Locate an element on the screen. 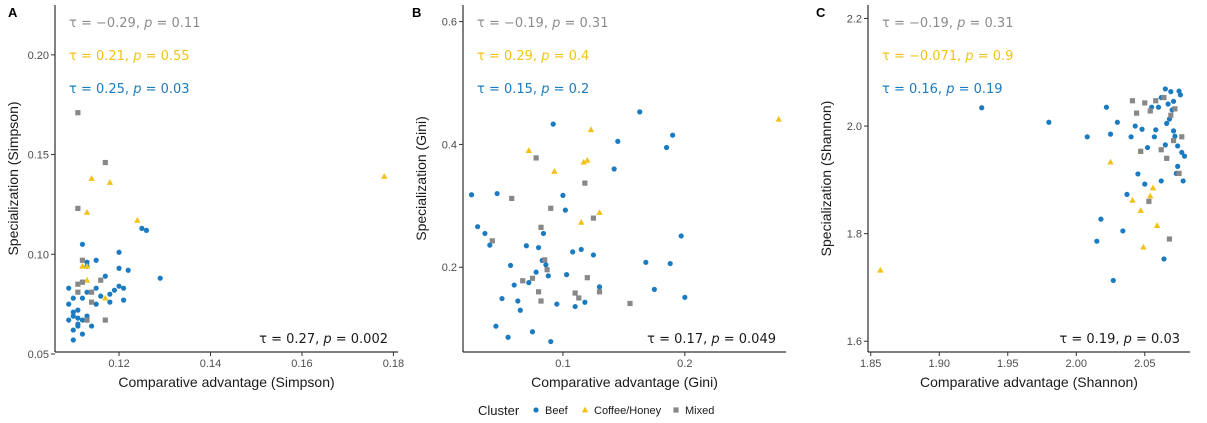 This screenshot has width=1207, height=423. legend-item-beef: Beef is located at coordinates (551, 411).